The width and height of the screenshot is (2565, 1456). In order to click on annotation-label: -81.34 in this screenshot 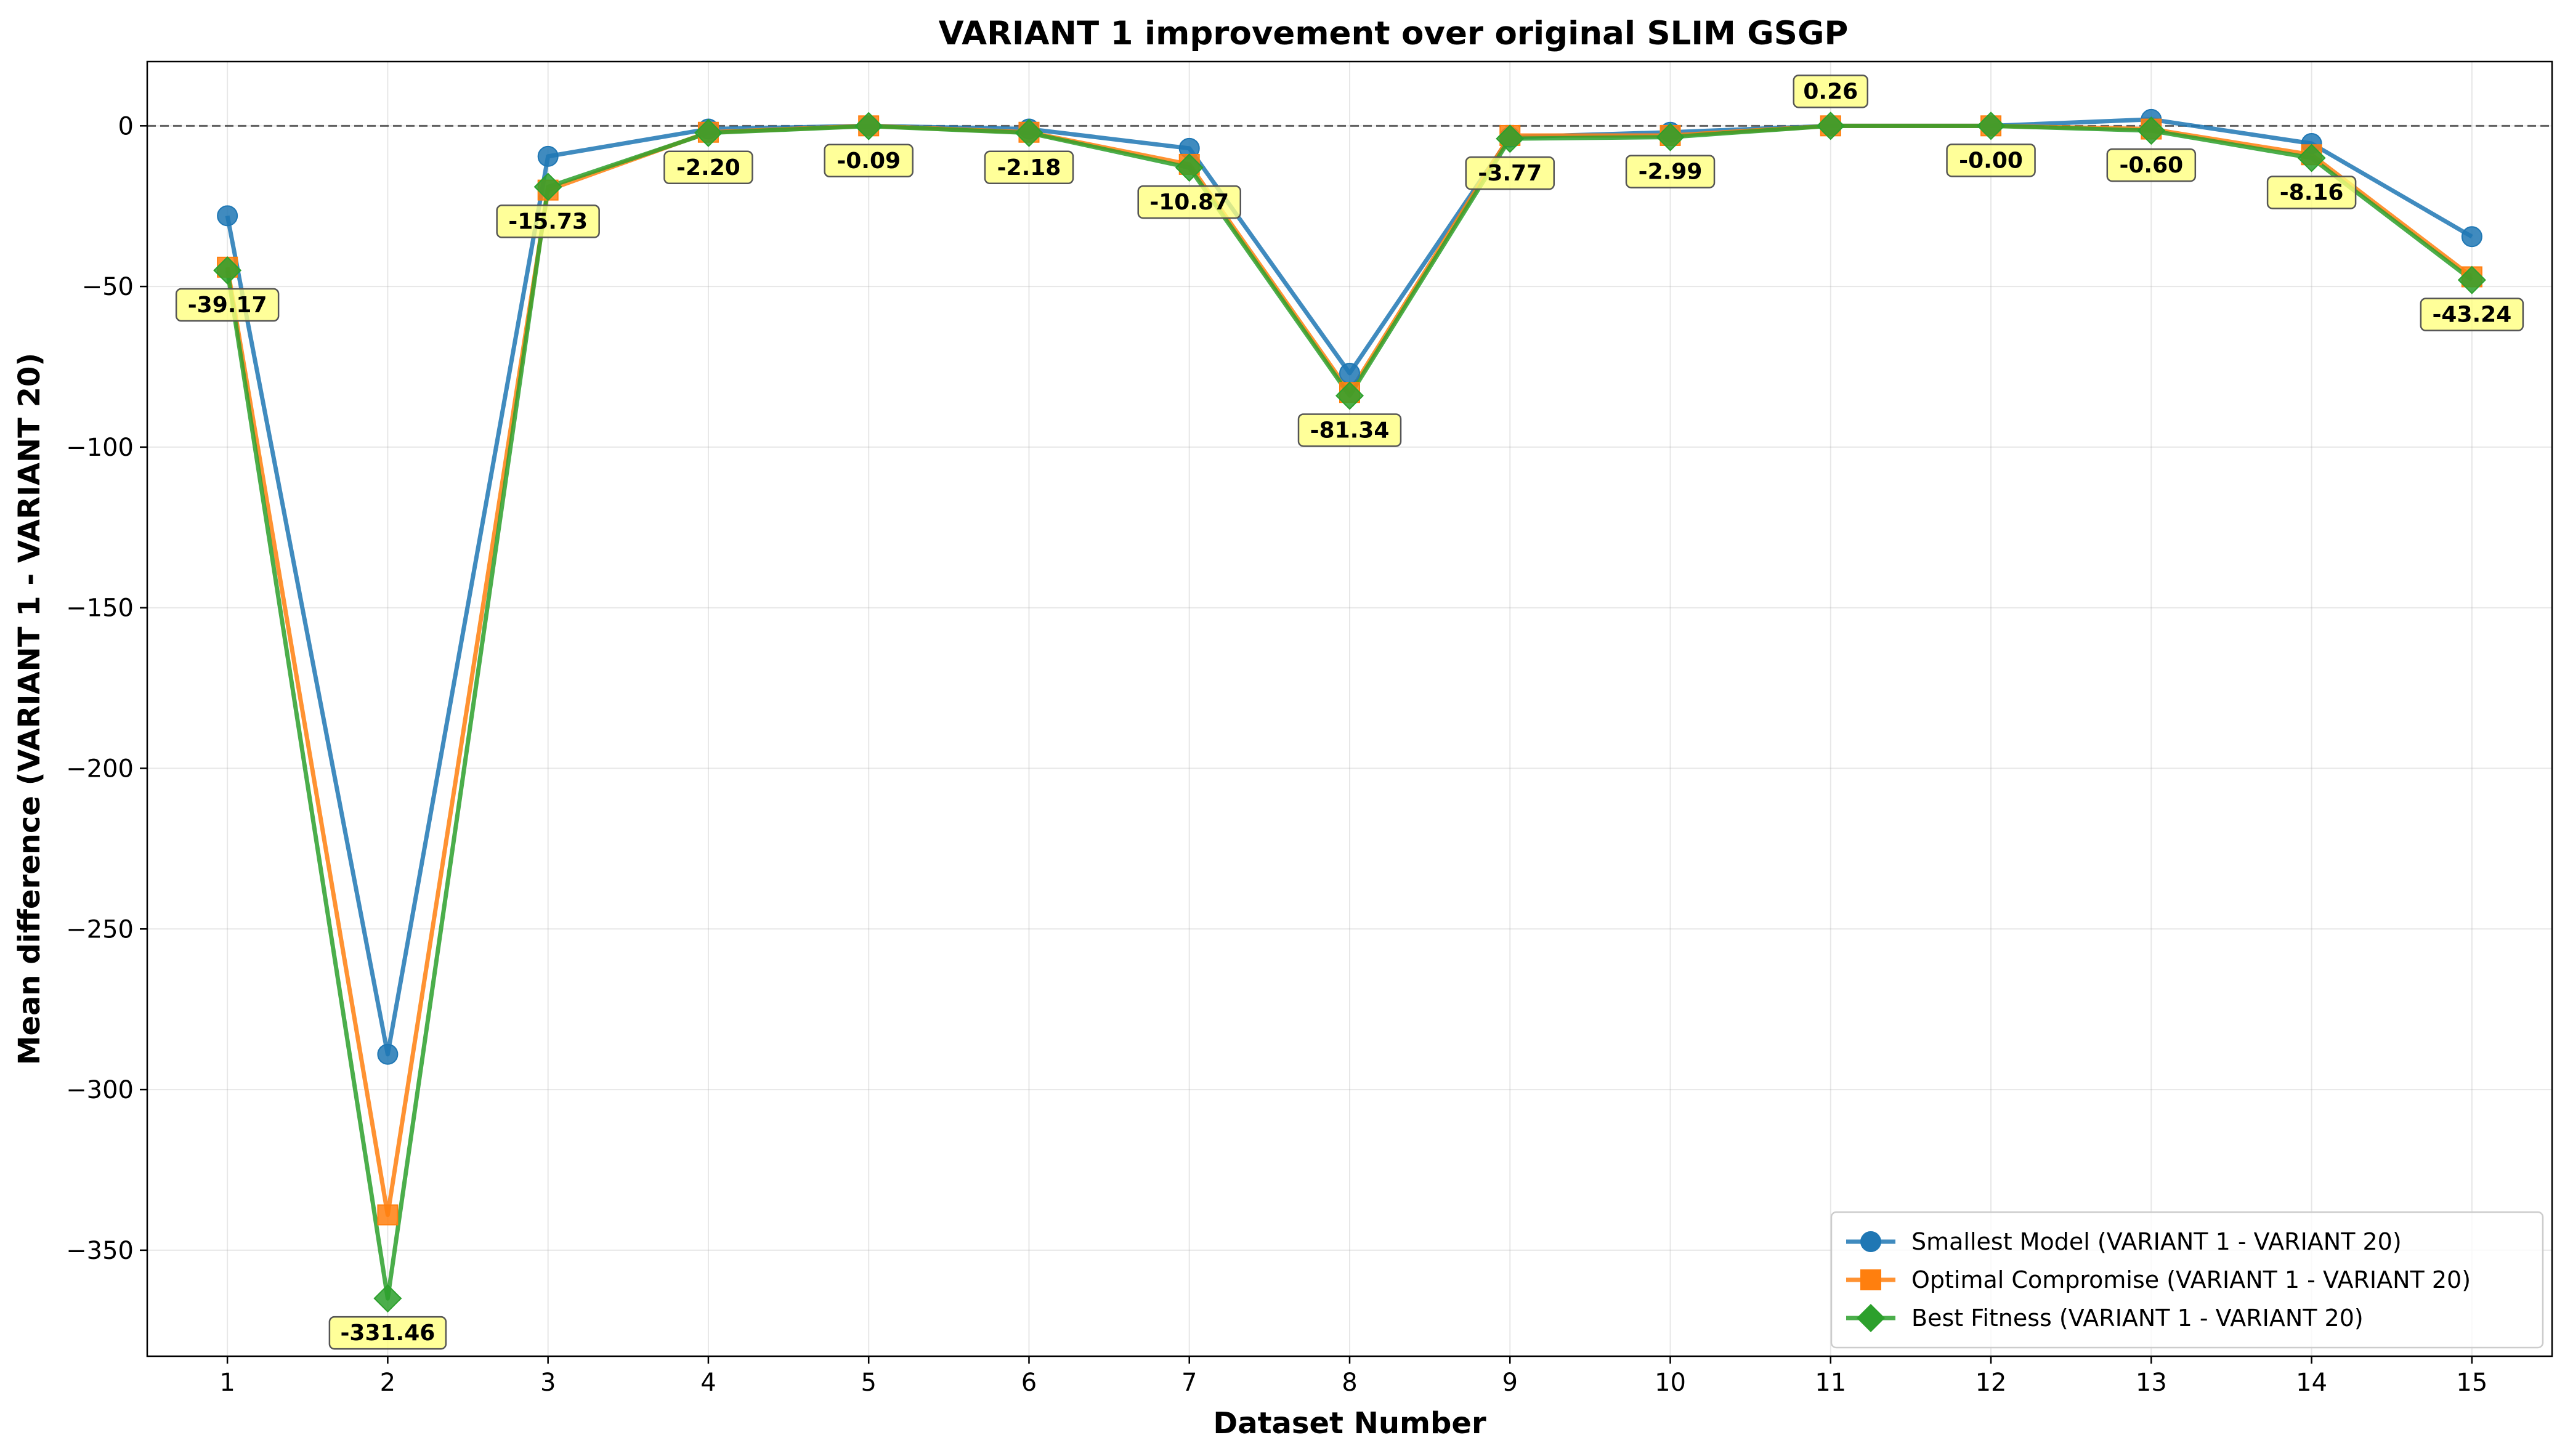, I will do `click(1350, 430)`.